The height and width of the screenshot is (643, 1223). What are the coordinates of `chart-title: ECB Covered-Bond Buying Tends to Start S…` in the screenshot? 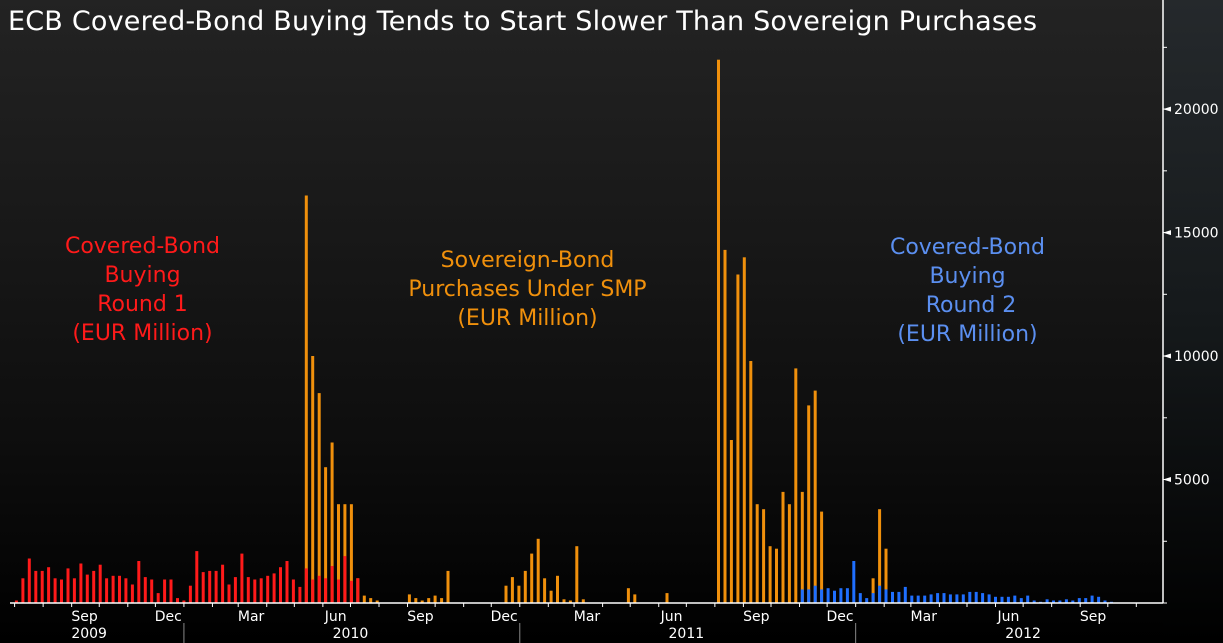 It's located at (523, 21).